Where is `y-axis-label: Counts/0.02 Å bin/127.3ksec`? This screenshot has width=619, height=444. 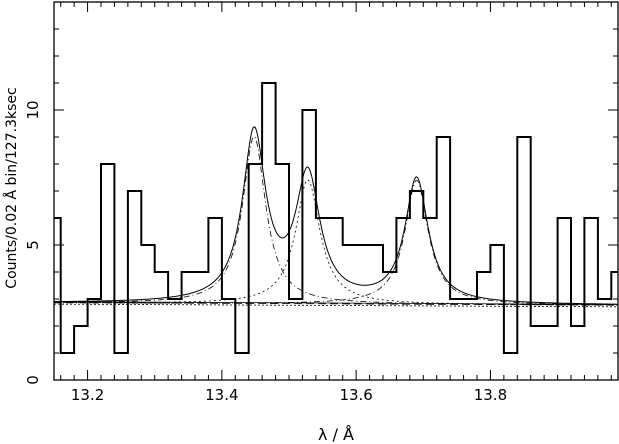 y-axis-label: Counts/0.02 Å bin/127.3ksec is located at coordinates (11, 187).